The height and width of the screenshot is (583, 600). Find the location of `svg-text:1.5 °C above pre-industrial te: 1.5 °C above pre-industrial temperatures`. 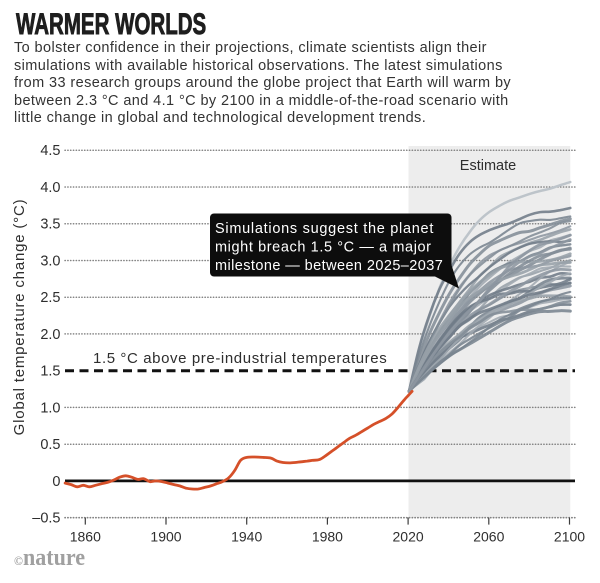

svg-text:1.5 °C above pre-industrial te: 1.5 °C above pre-industrial temperatures is located at coordinates (240, 358).